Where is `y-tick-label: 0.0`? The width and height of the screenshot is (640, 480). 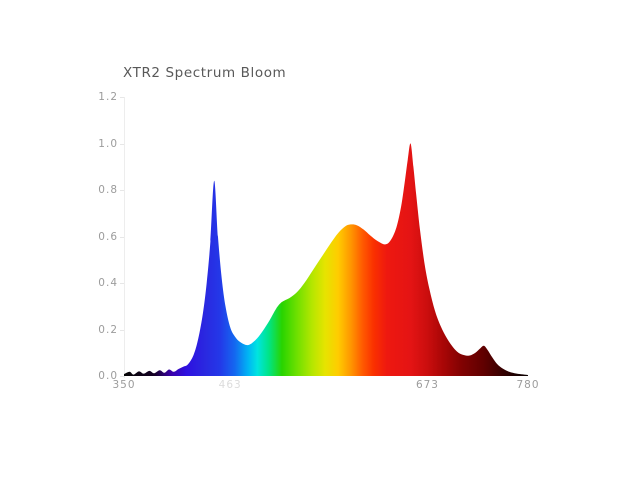
y-tick-label: 0.0 is located at coordinates (108, 376).